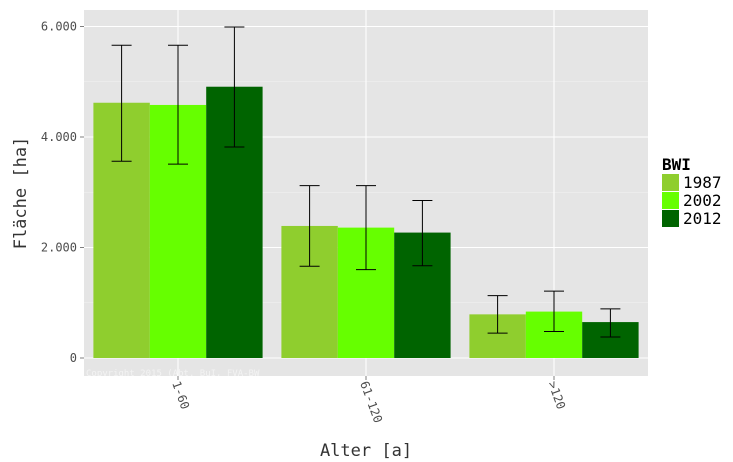 The width and height of the screenshot is (733, 462). I want to click on legend-label-1987: 1987, so click(702, 182).